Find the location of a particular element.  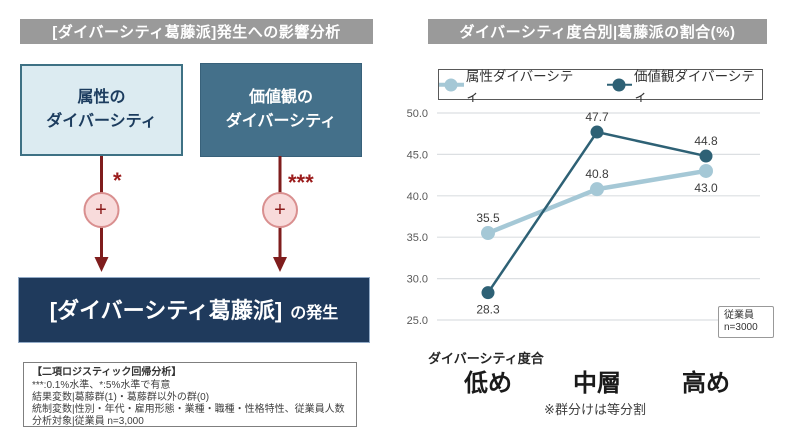

value-label: 40.8 is located at coordinates (597, 174).